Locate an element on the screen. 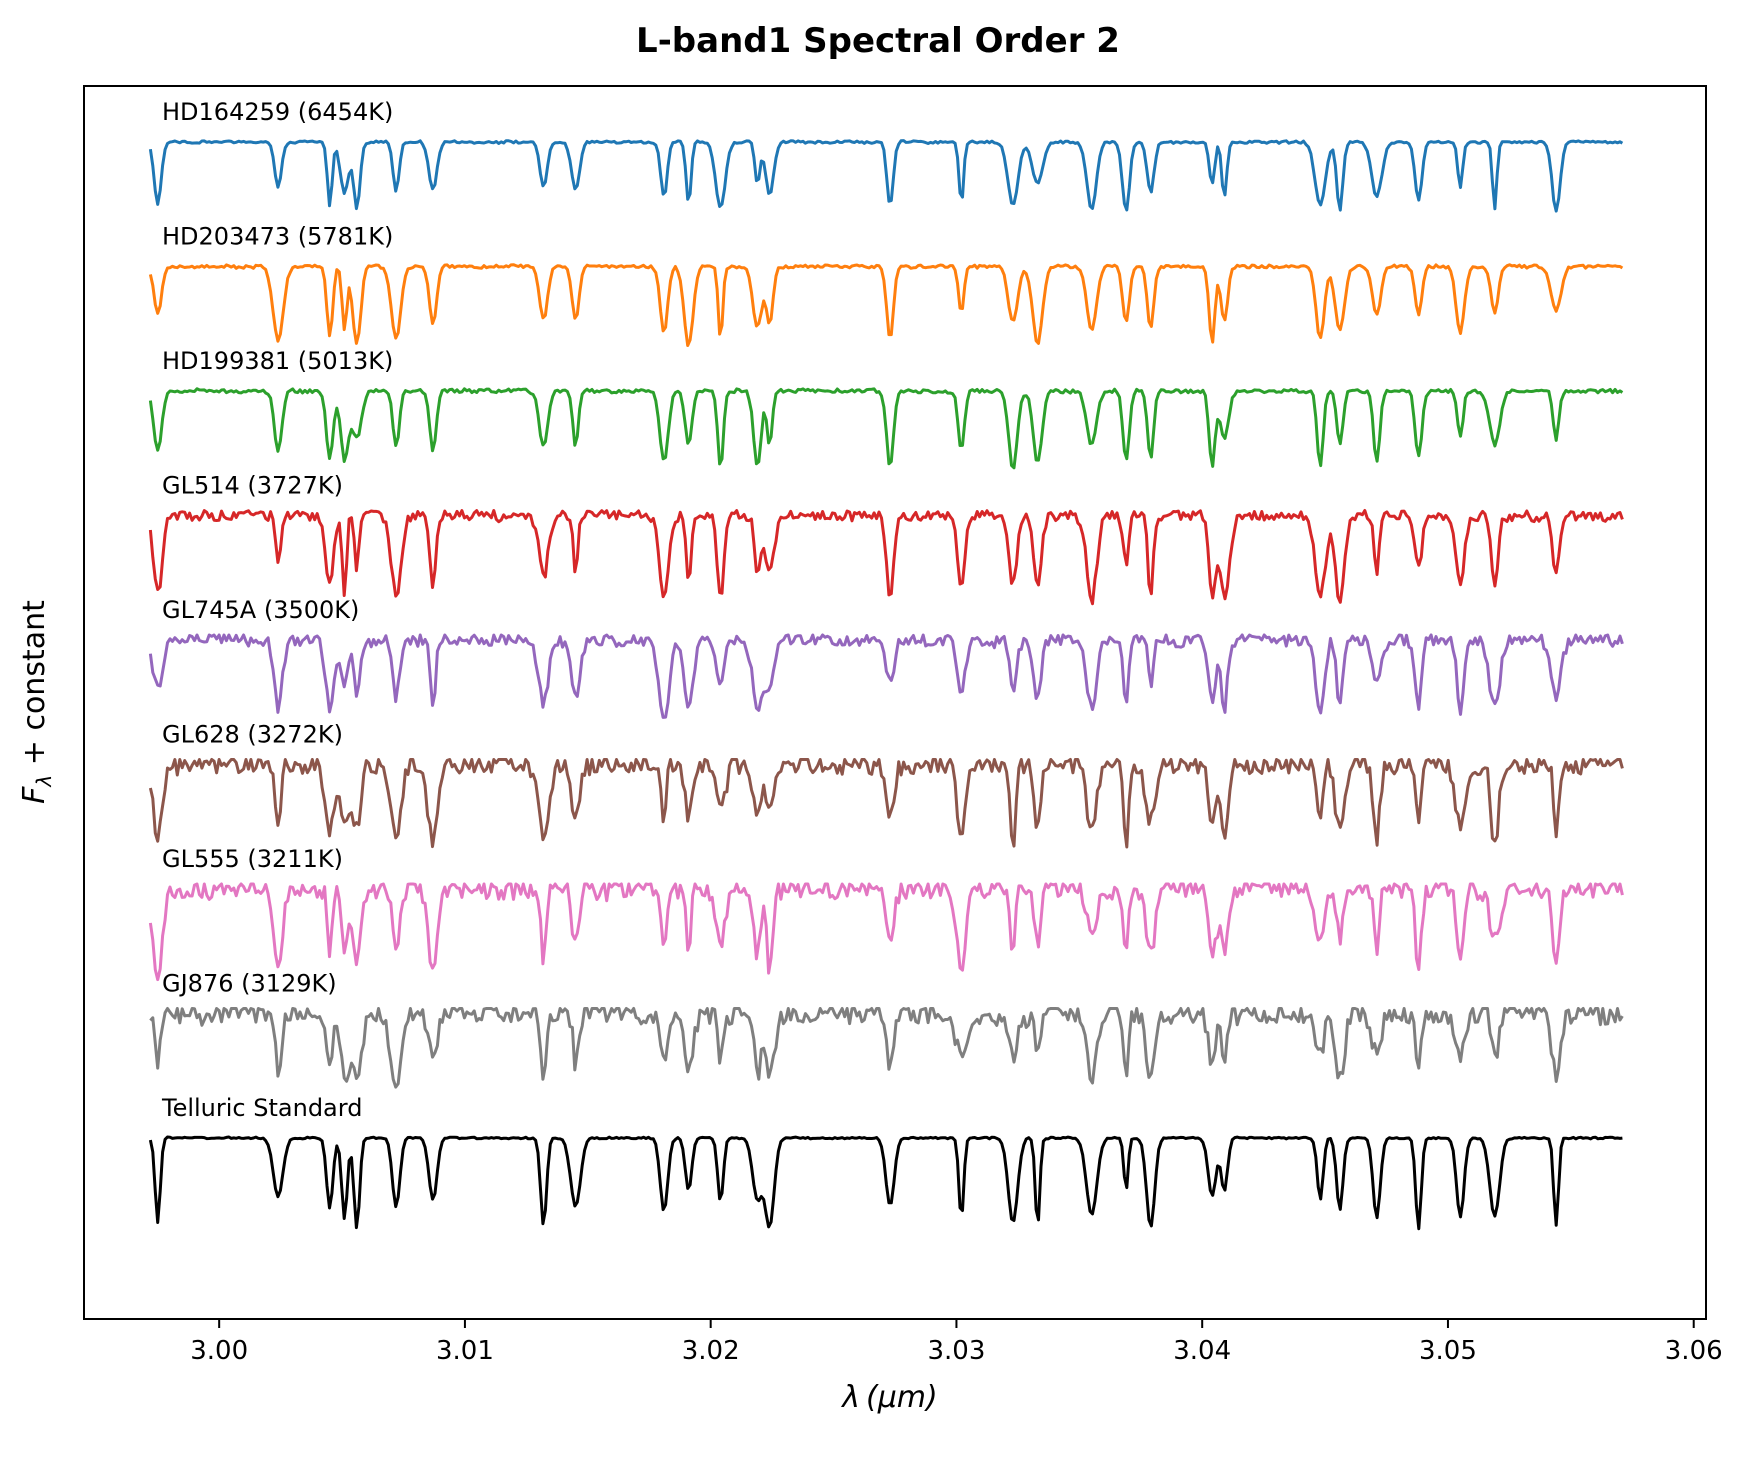 This screenshot has width=1761, height=1462. series-label: HD164259 (6454K) is located at coordinates (277, 112).